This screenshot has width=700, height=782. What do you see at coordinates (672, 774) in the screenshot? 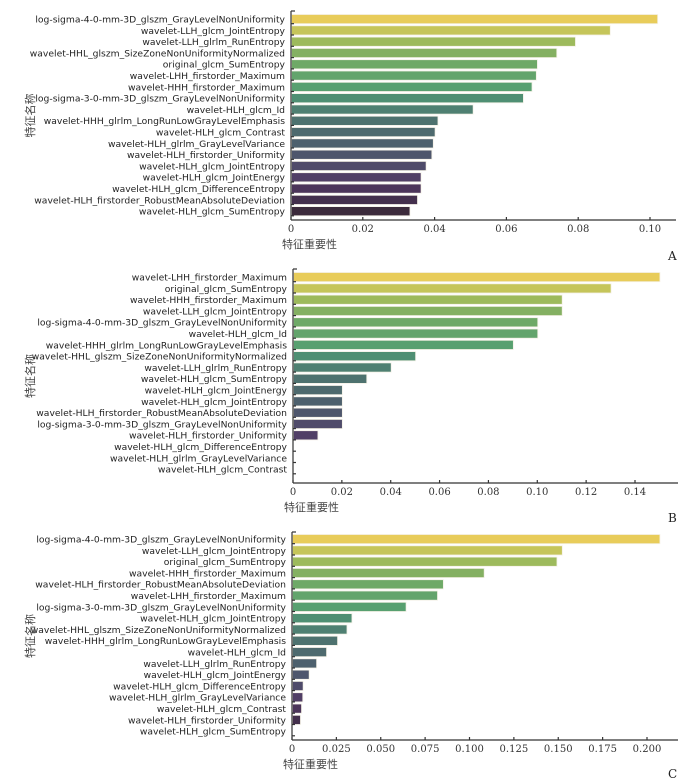
I see `panel-letter: C` at bounding box center [672, 774].